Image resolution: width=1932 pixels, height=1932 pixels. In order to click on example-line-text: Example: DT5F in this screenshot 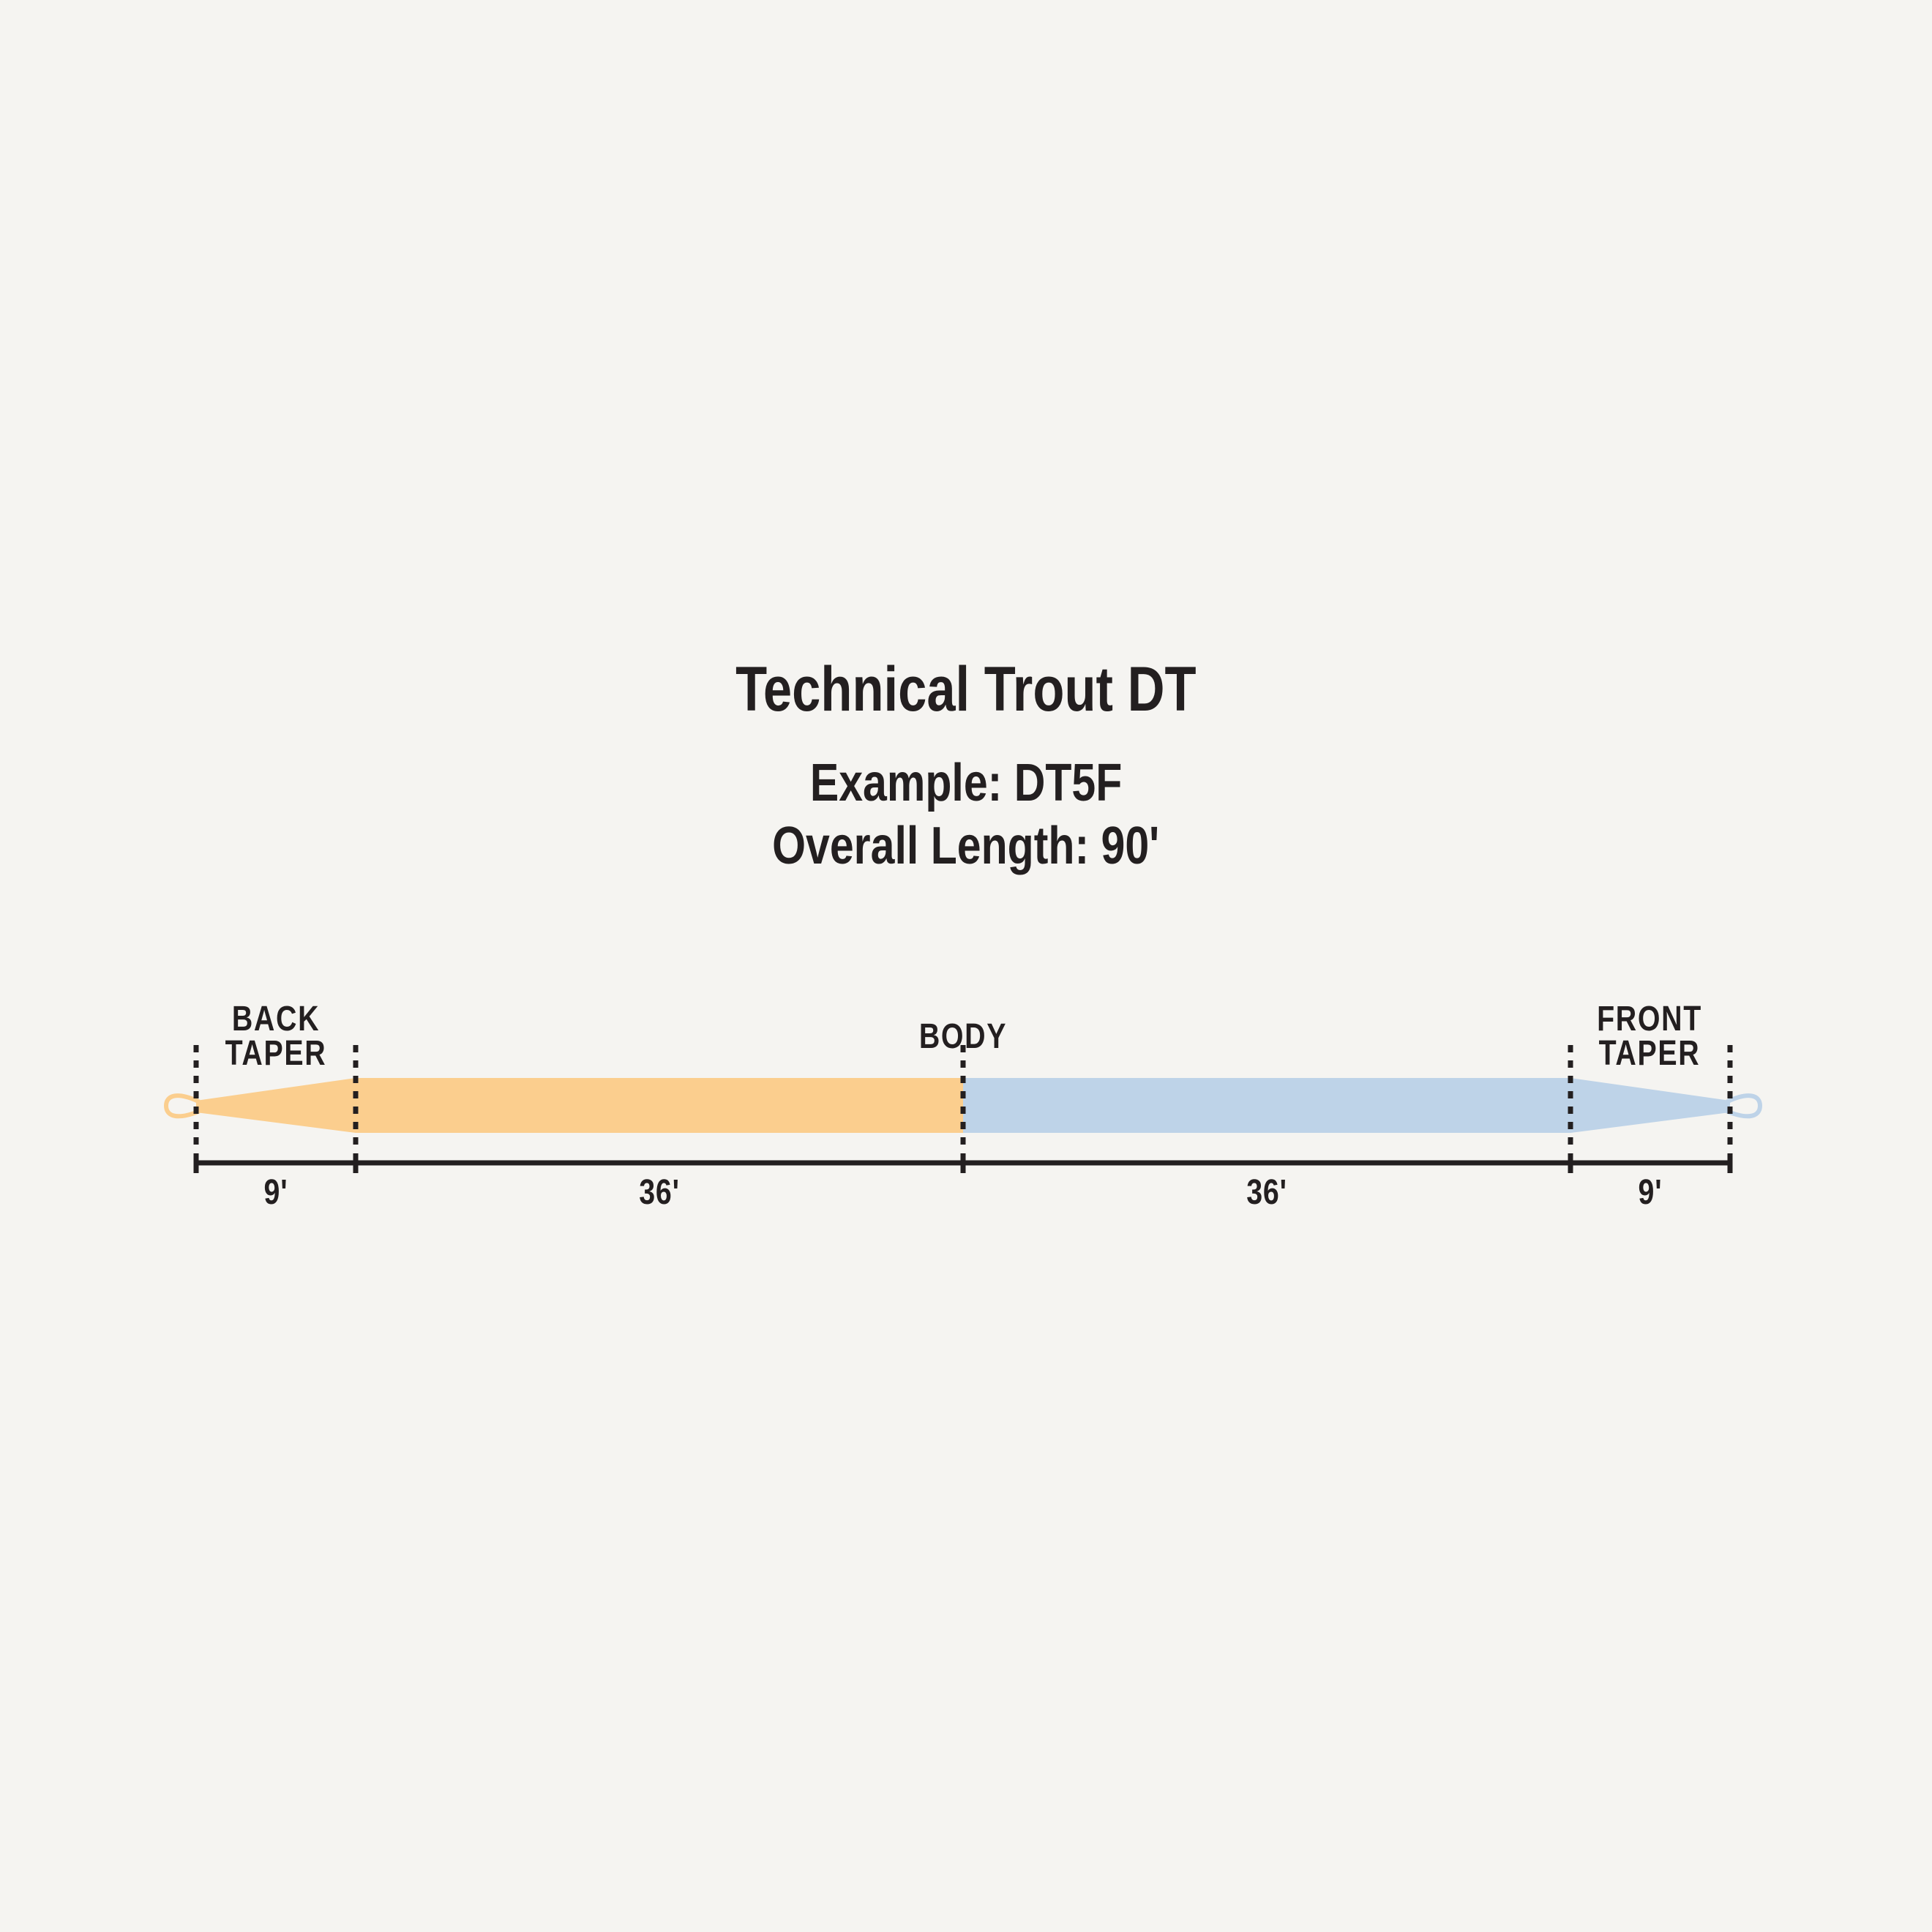, I will do `click(966, 783)`.